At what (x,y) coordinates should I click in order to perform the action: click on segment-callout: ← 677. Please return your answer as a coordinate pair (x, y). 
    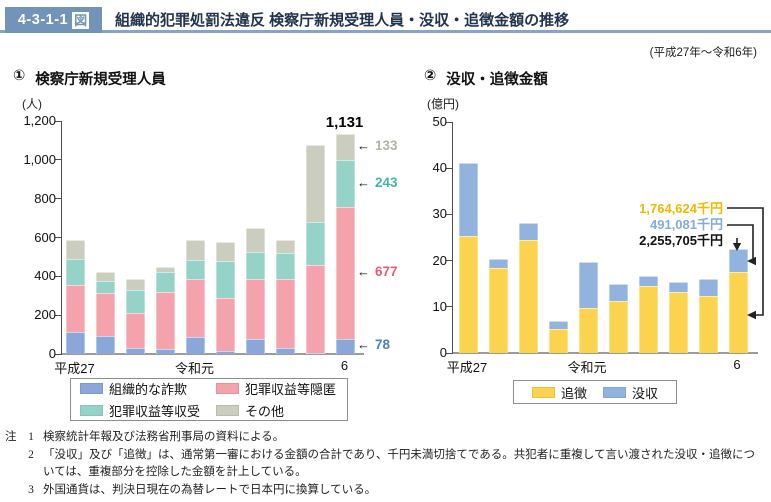
    Looking at the image, I should click on (377, 271).